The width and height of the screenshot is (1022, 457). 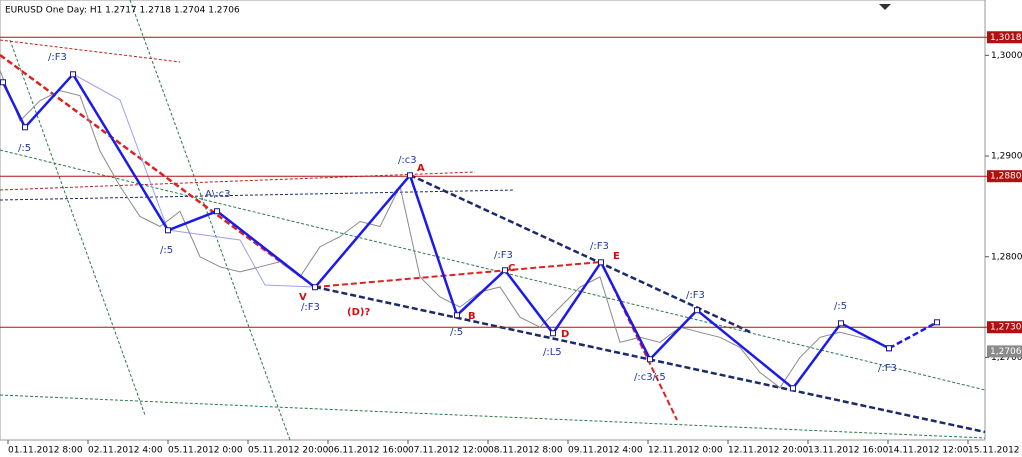 I want to click on level-label: 1,3018, so click(x=1006, y=38).